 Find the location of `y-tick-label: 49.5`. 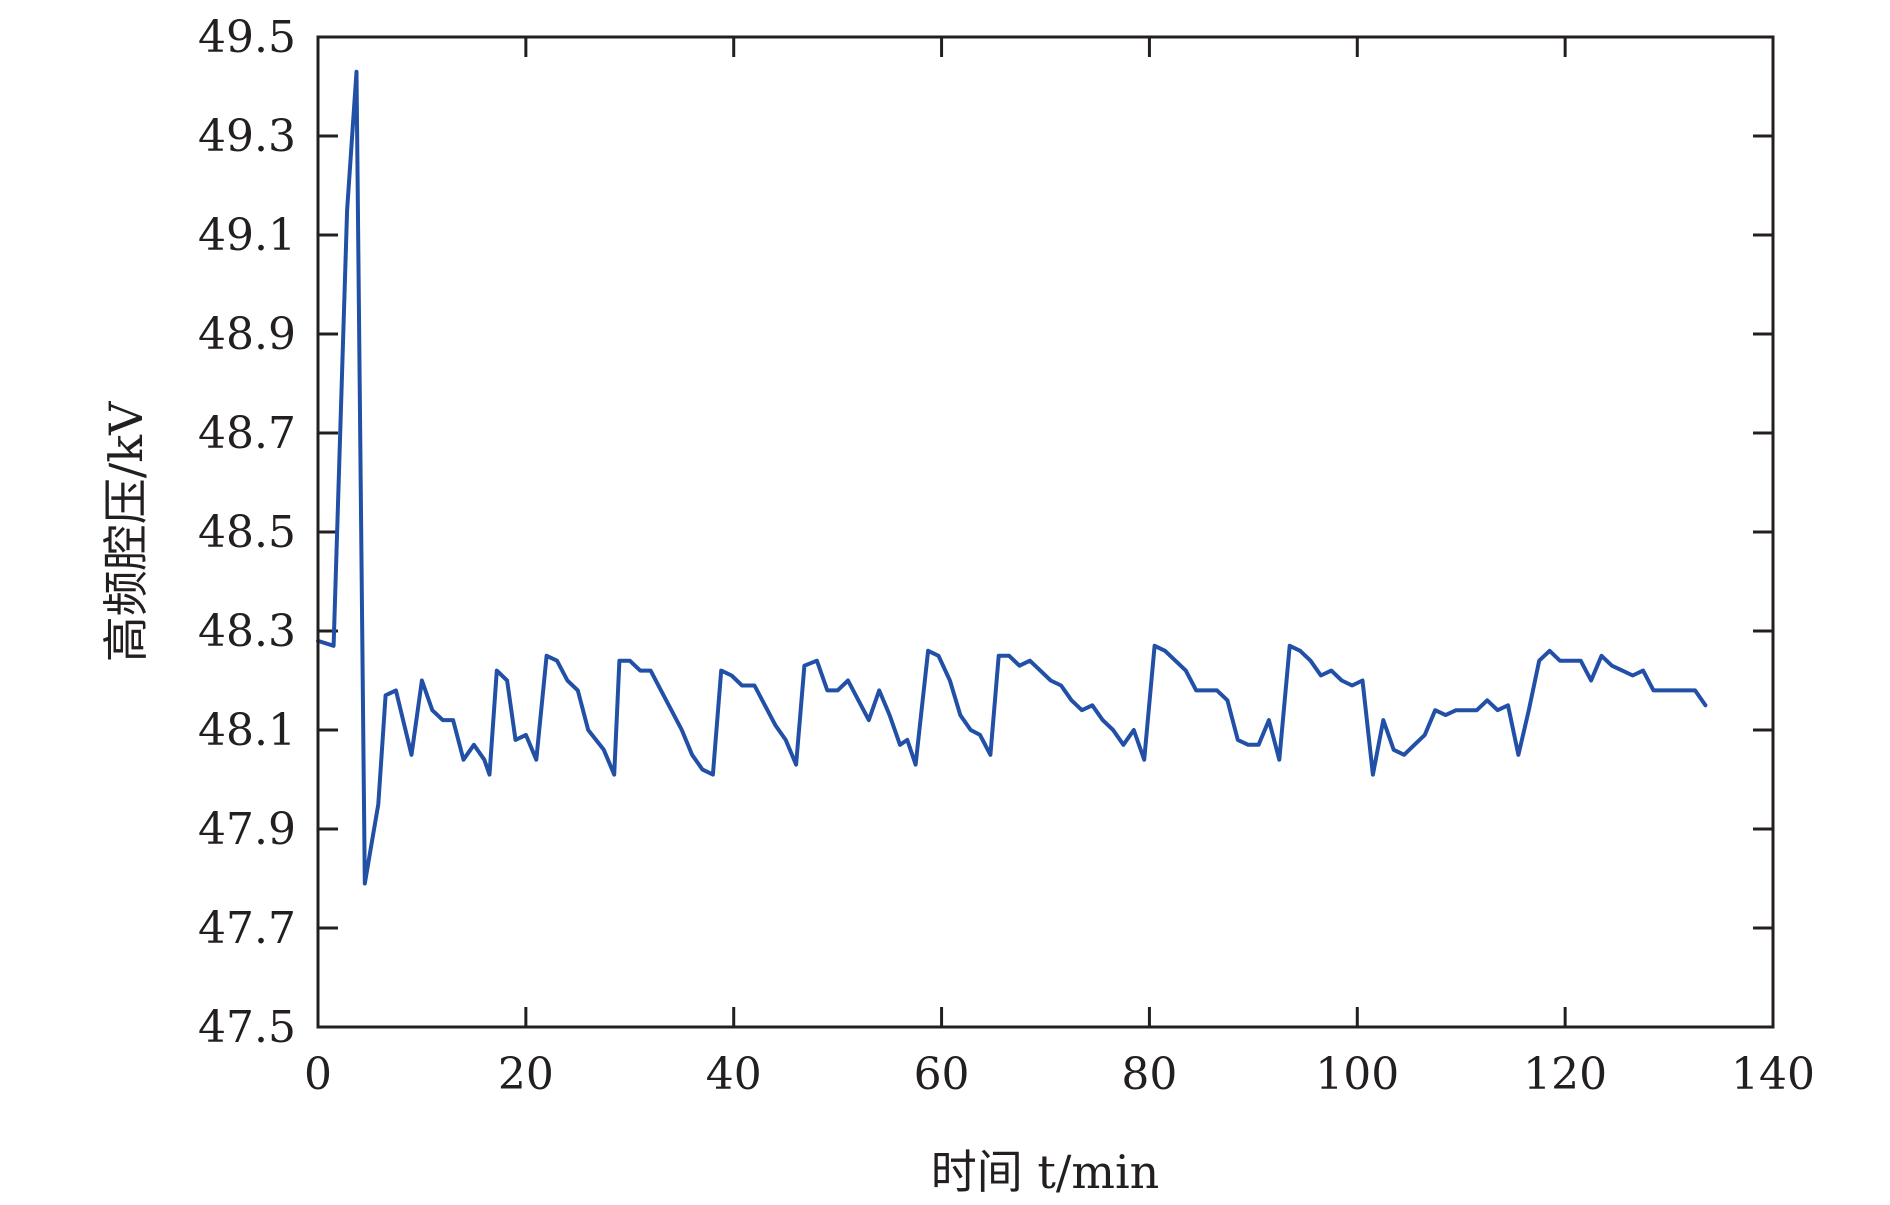

y-tick-label: 49.5 is located at coordinates (247, 37).